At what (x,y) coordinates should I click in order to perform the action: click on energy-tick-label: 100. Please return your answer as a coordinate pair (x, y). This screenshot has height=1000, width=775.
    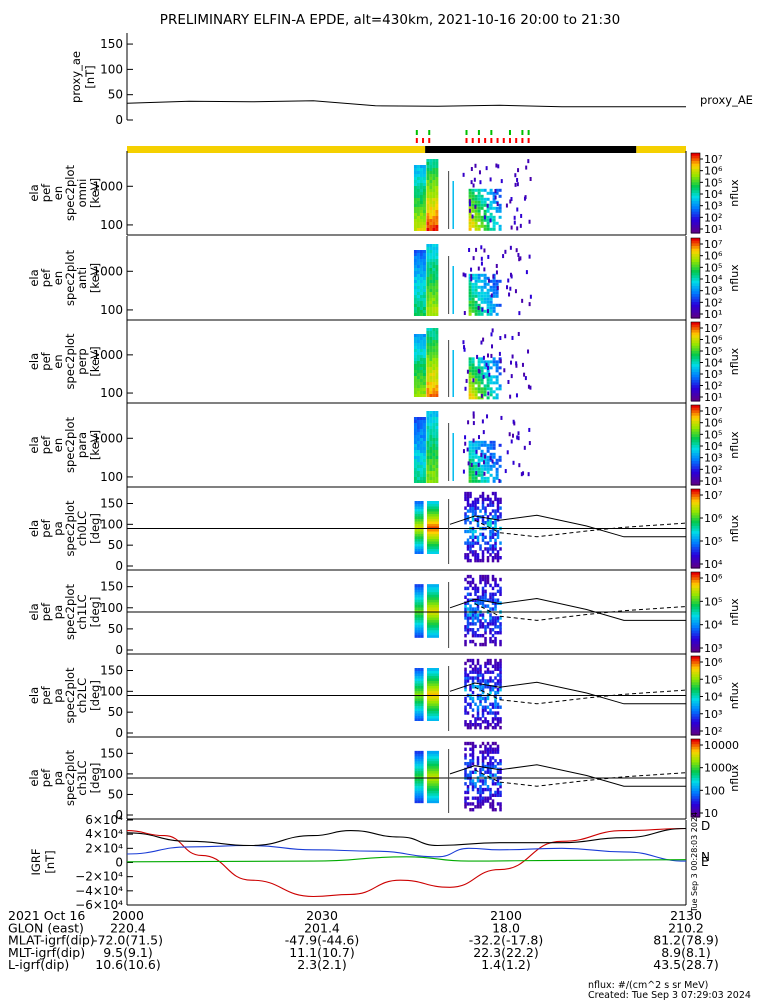
    Looking at the image, I should click on (111, 393).